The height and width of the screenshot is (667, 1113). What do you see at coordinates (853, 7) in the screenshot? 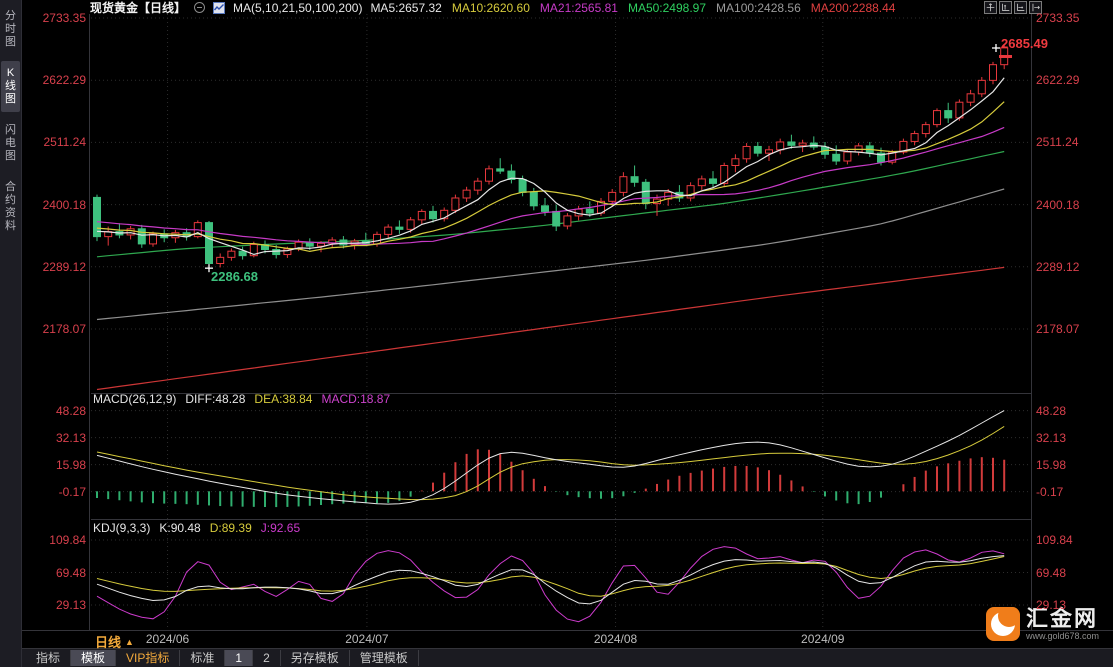
I see `ma-value-ma200: MA200:2288.44` at bounding box center [853, 7].